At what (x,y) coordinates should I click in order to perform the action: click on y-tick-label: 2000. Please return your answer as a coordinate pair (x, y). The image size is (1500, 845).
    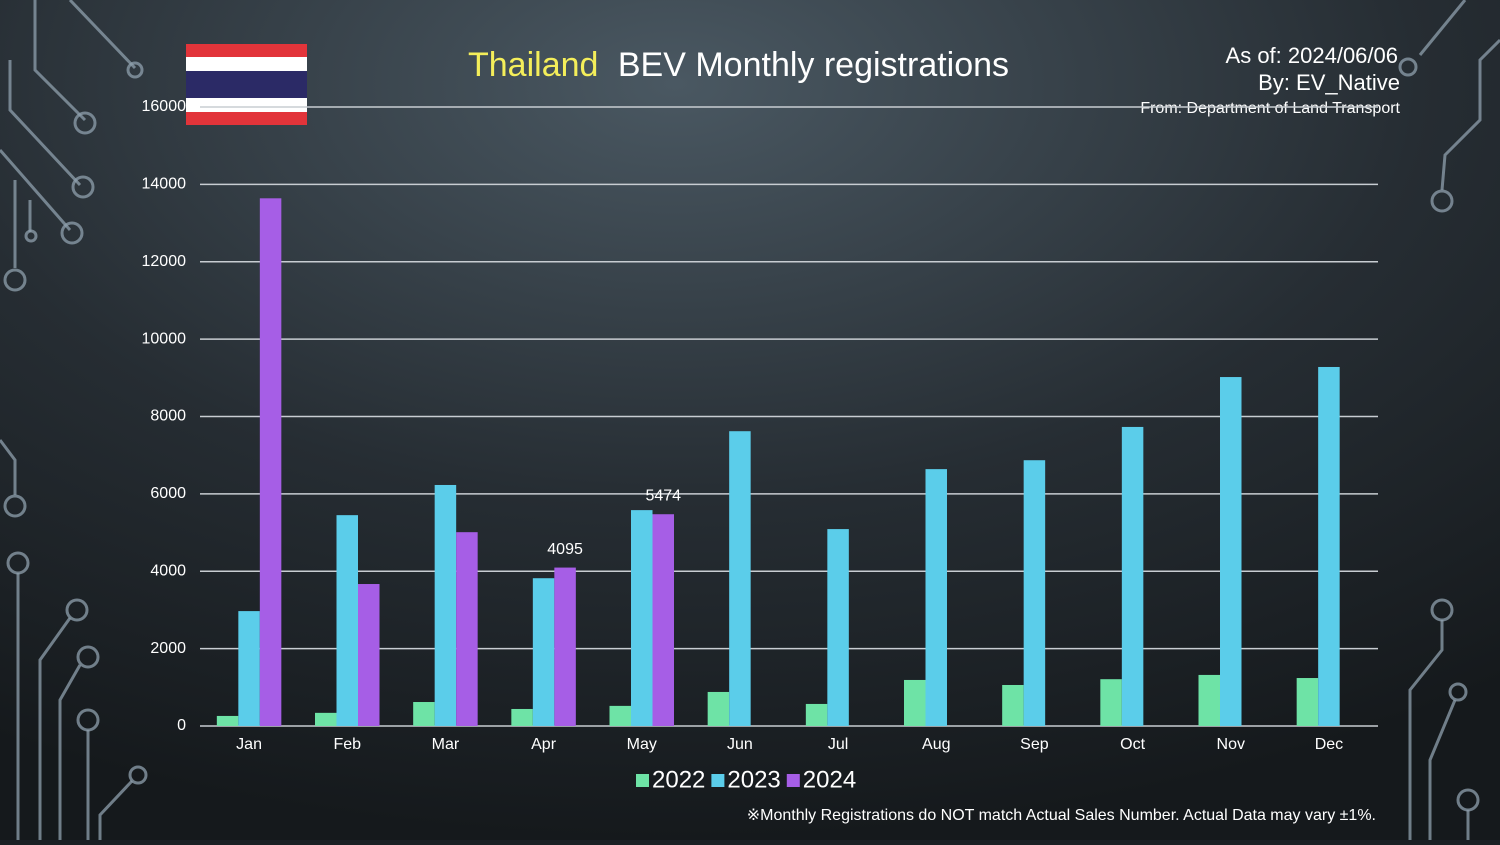
    Looking at the image, I should click on (168, 648).